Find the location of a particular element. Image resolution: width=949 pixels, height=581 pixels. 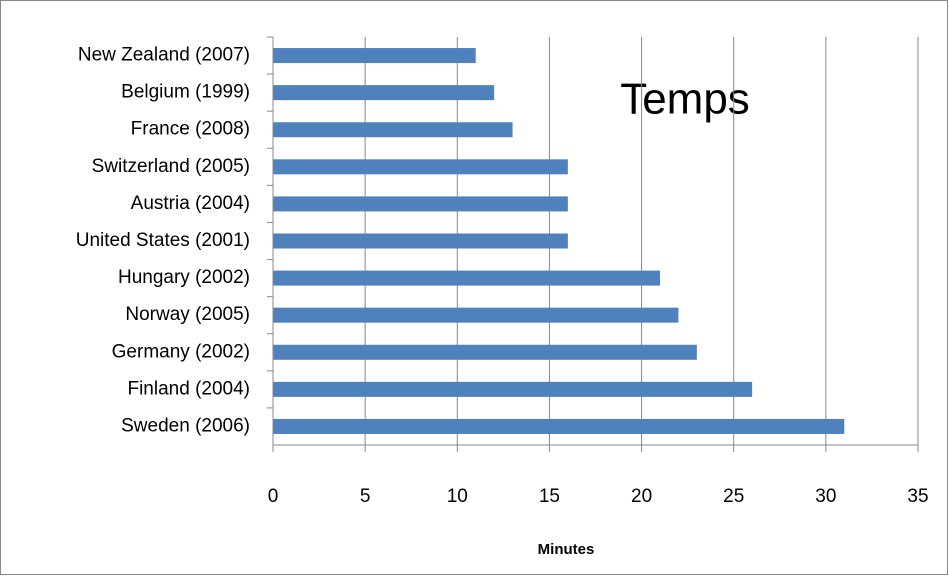

y-tick-label: United States (2001) is located at coordinates (163, 240).